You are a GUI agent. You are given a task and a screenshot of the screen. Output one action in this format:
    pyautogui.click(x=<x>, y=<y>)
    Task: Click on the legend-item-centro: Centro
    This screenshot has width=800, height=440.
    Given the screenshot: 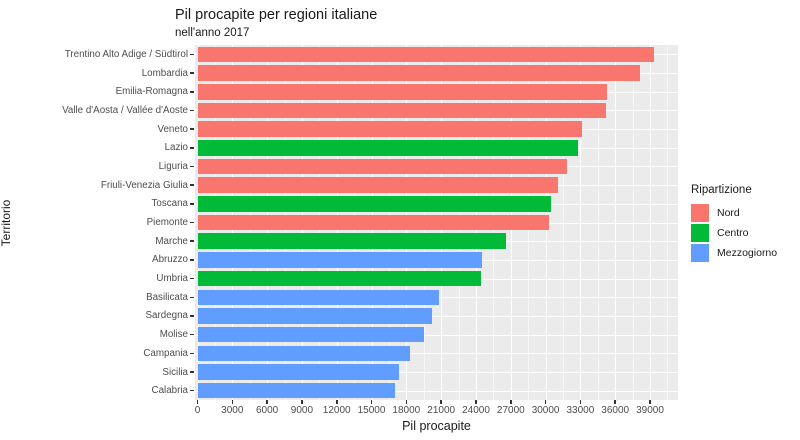 What is the action you would take?
    pyautogui.click(x=745, y=233)
    